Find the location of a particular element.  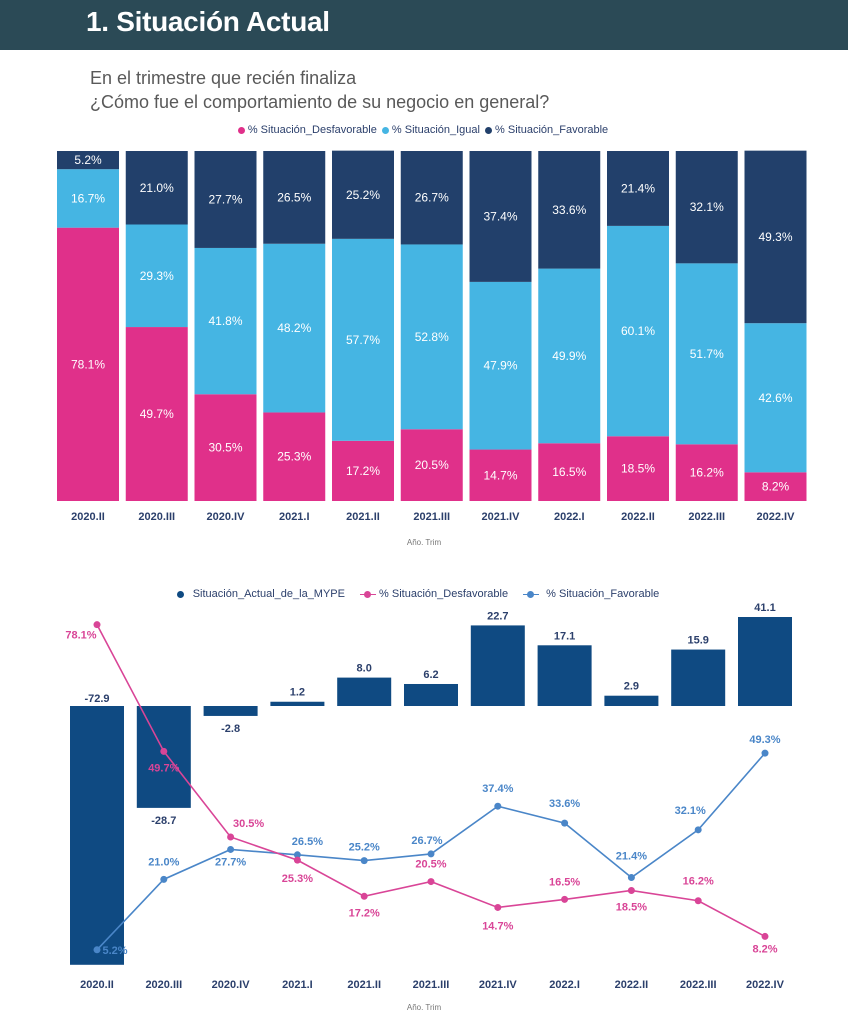

data-label: 14.7% is located at coordinates (500, 475).